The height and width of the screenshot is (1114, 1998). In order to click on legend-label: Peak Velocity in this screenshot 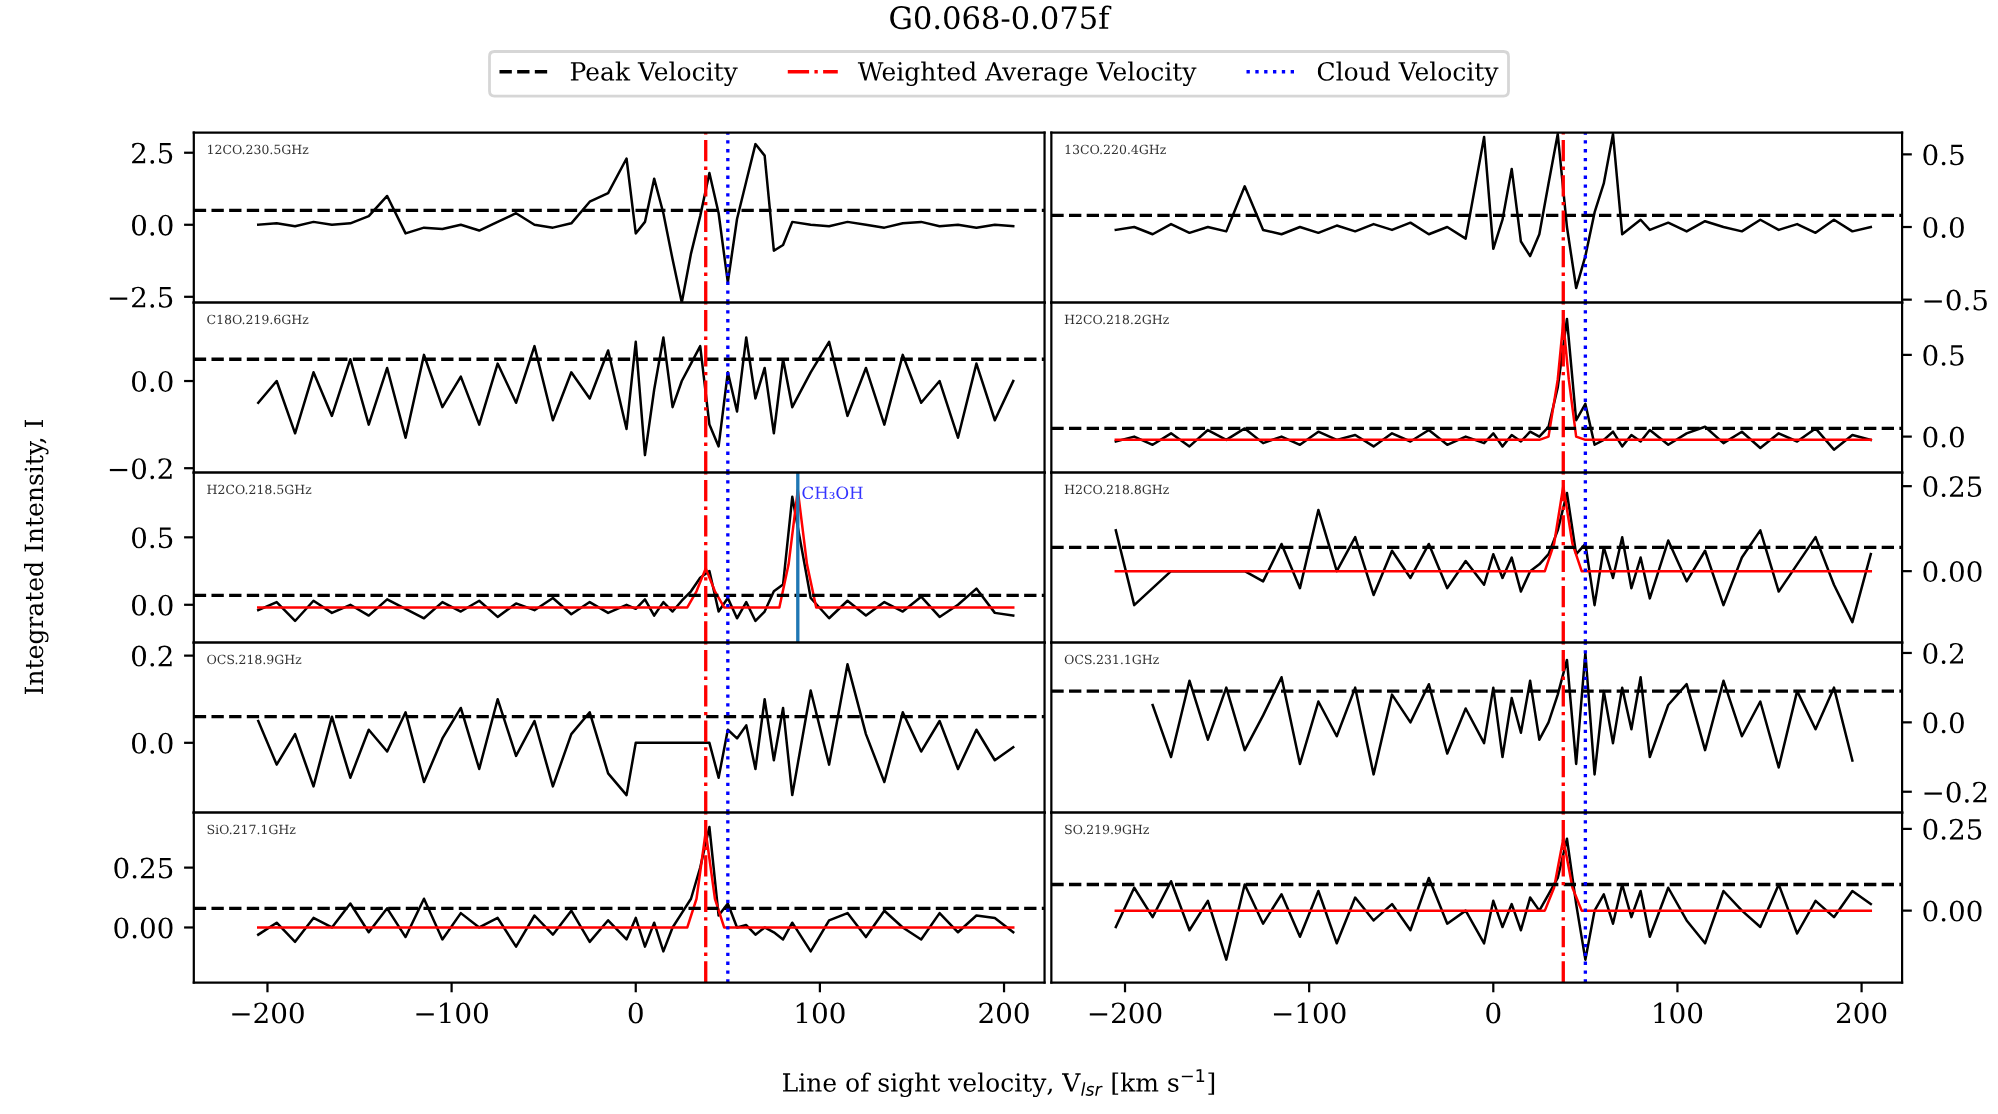, I will do `click(654, 74)`.